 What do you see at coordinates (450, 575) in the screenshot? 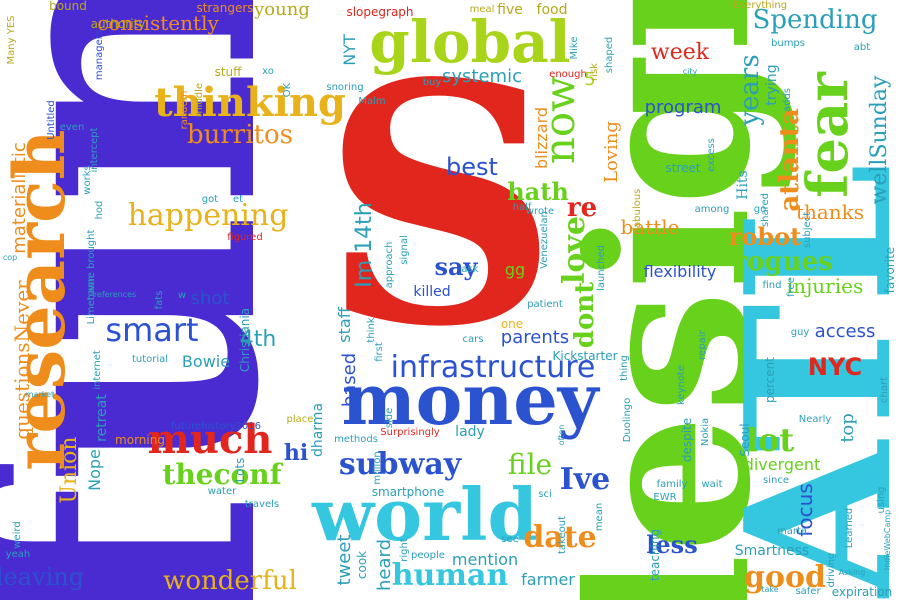
I see `cloud-word: human` at bounding box center [450, 575].